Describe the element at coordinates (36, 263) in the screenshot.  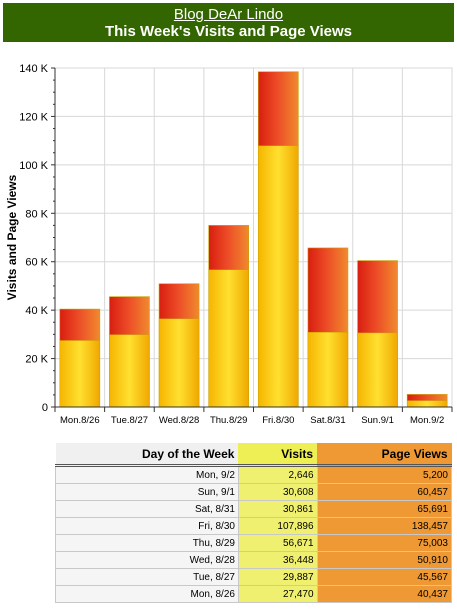
I see `y-tick-label: 60 K` at that location.